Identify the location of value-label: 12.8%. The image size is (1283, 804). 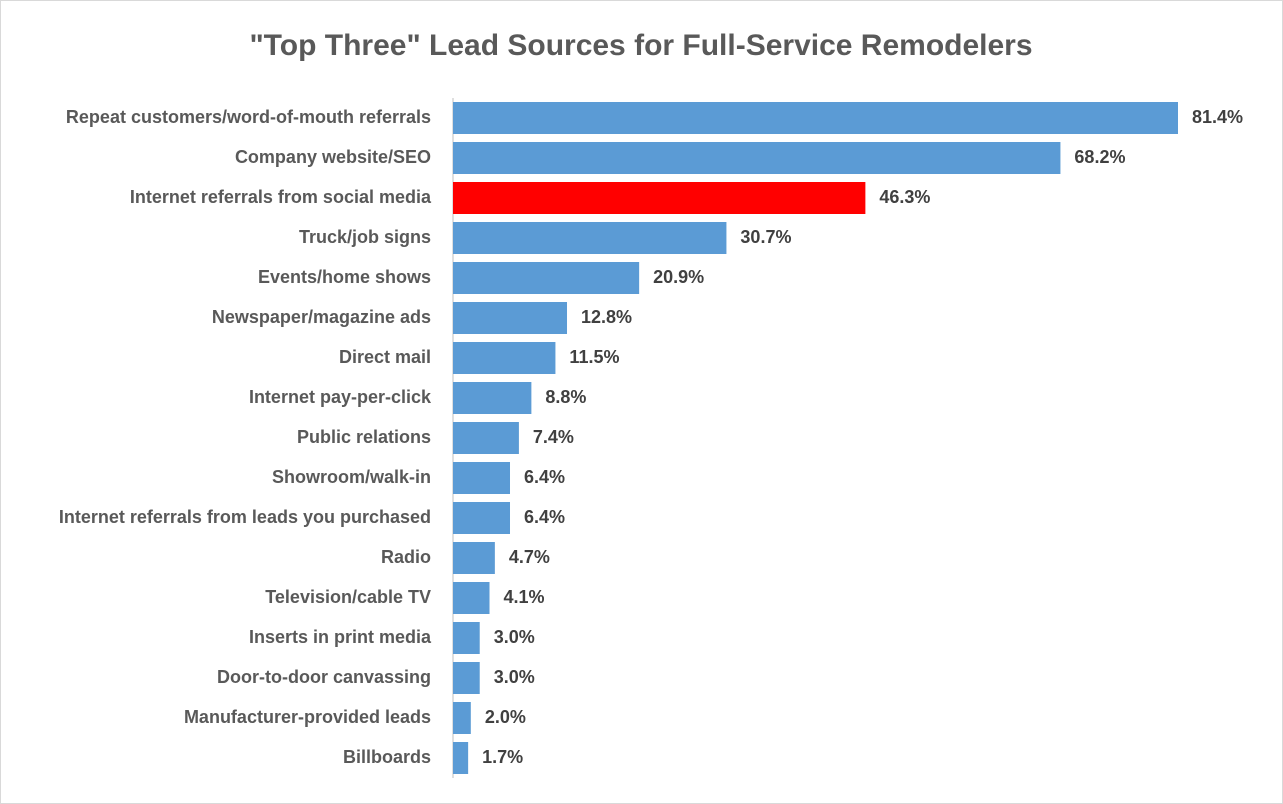
(606, 317).